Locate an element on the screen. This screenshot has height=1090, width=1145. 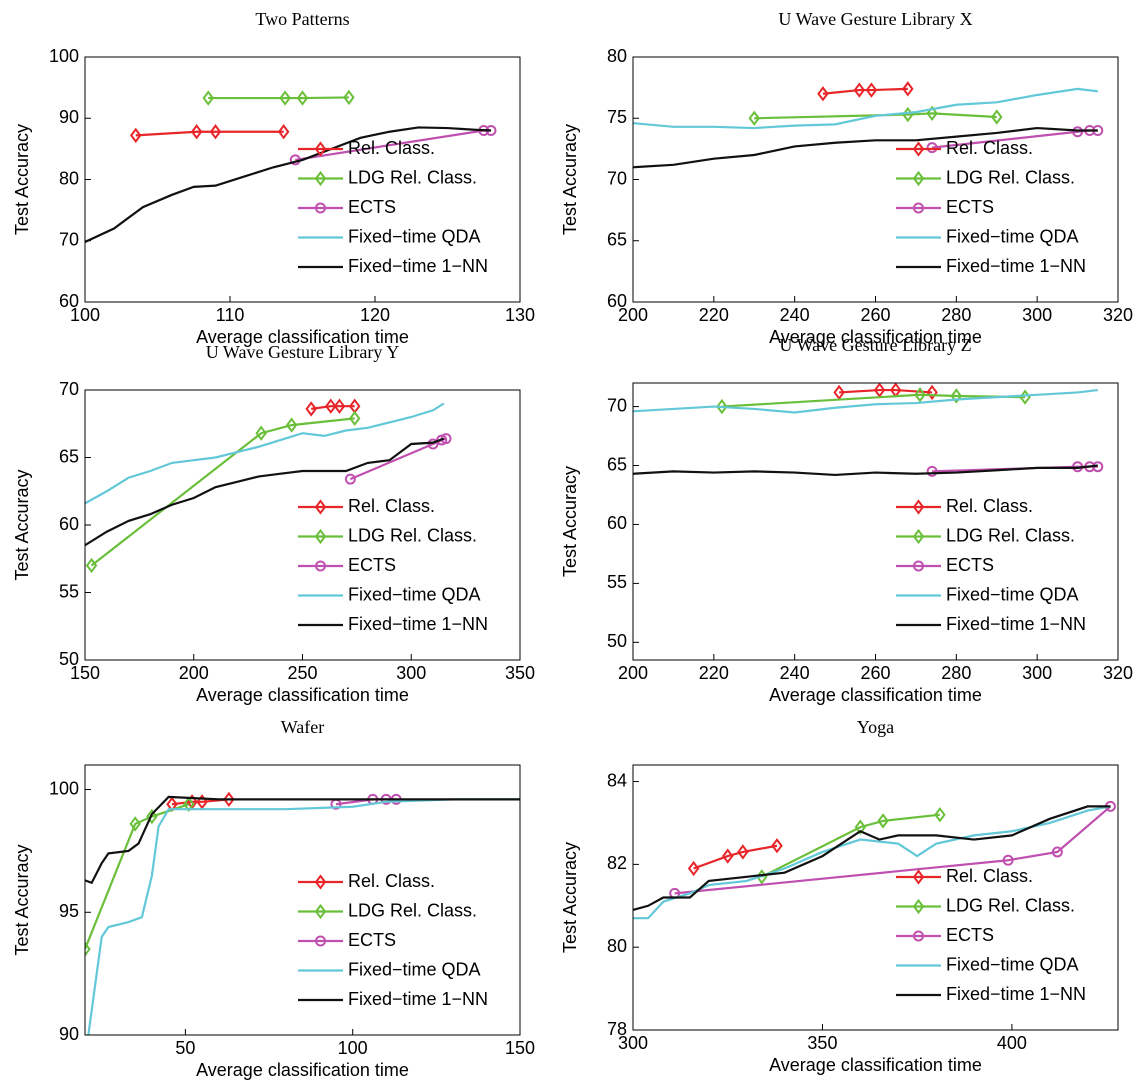
x-tick-label: 260 is located at coordinates (875, 673).